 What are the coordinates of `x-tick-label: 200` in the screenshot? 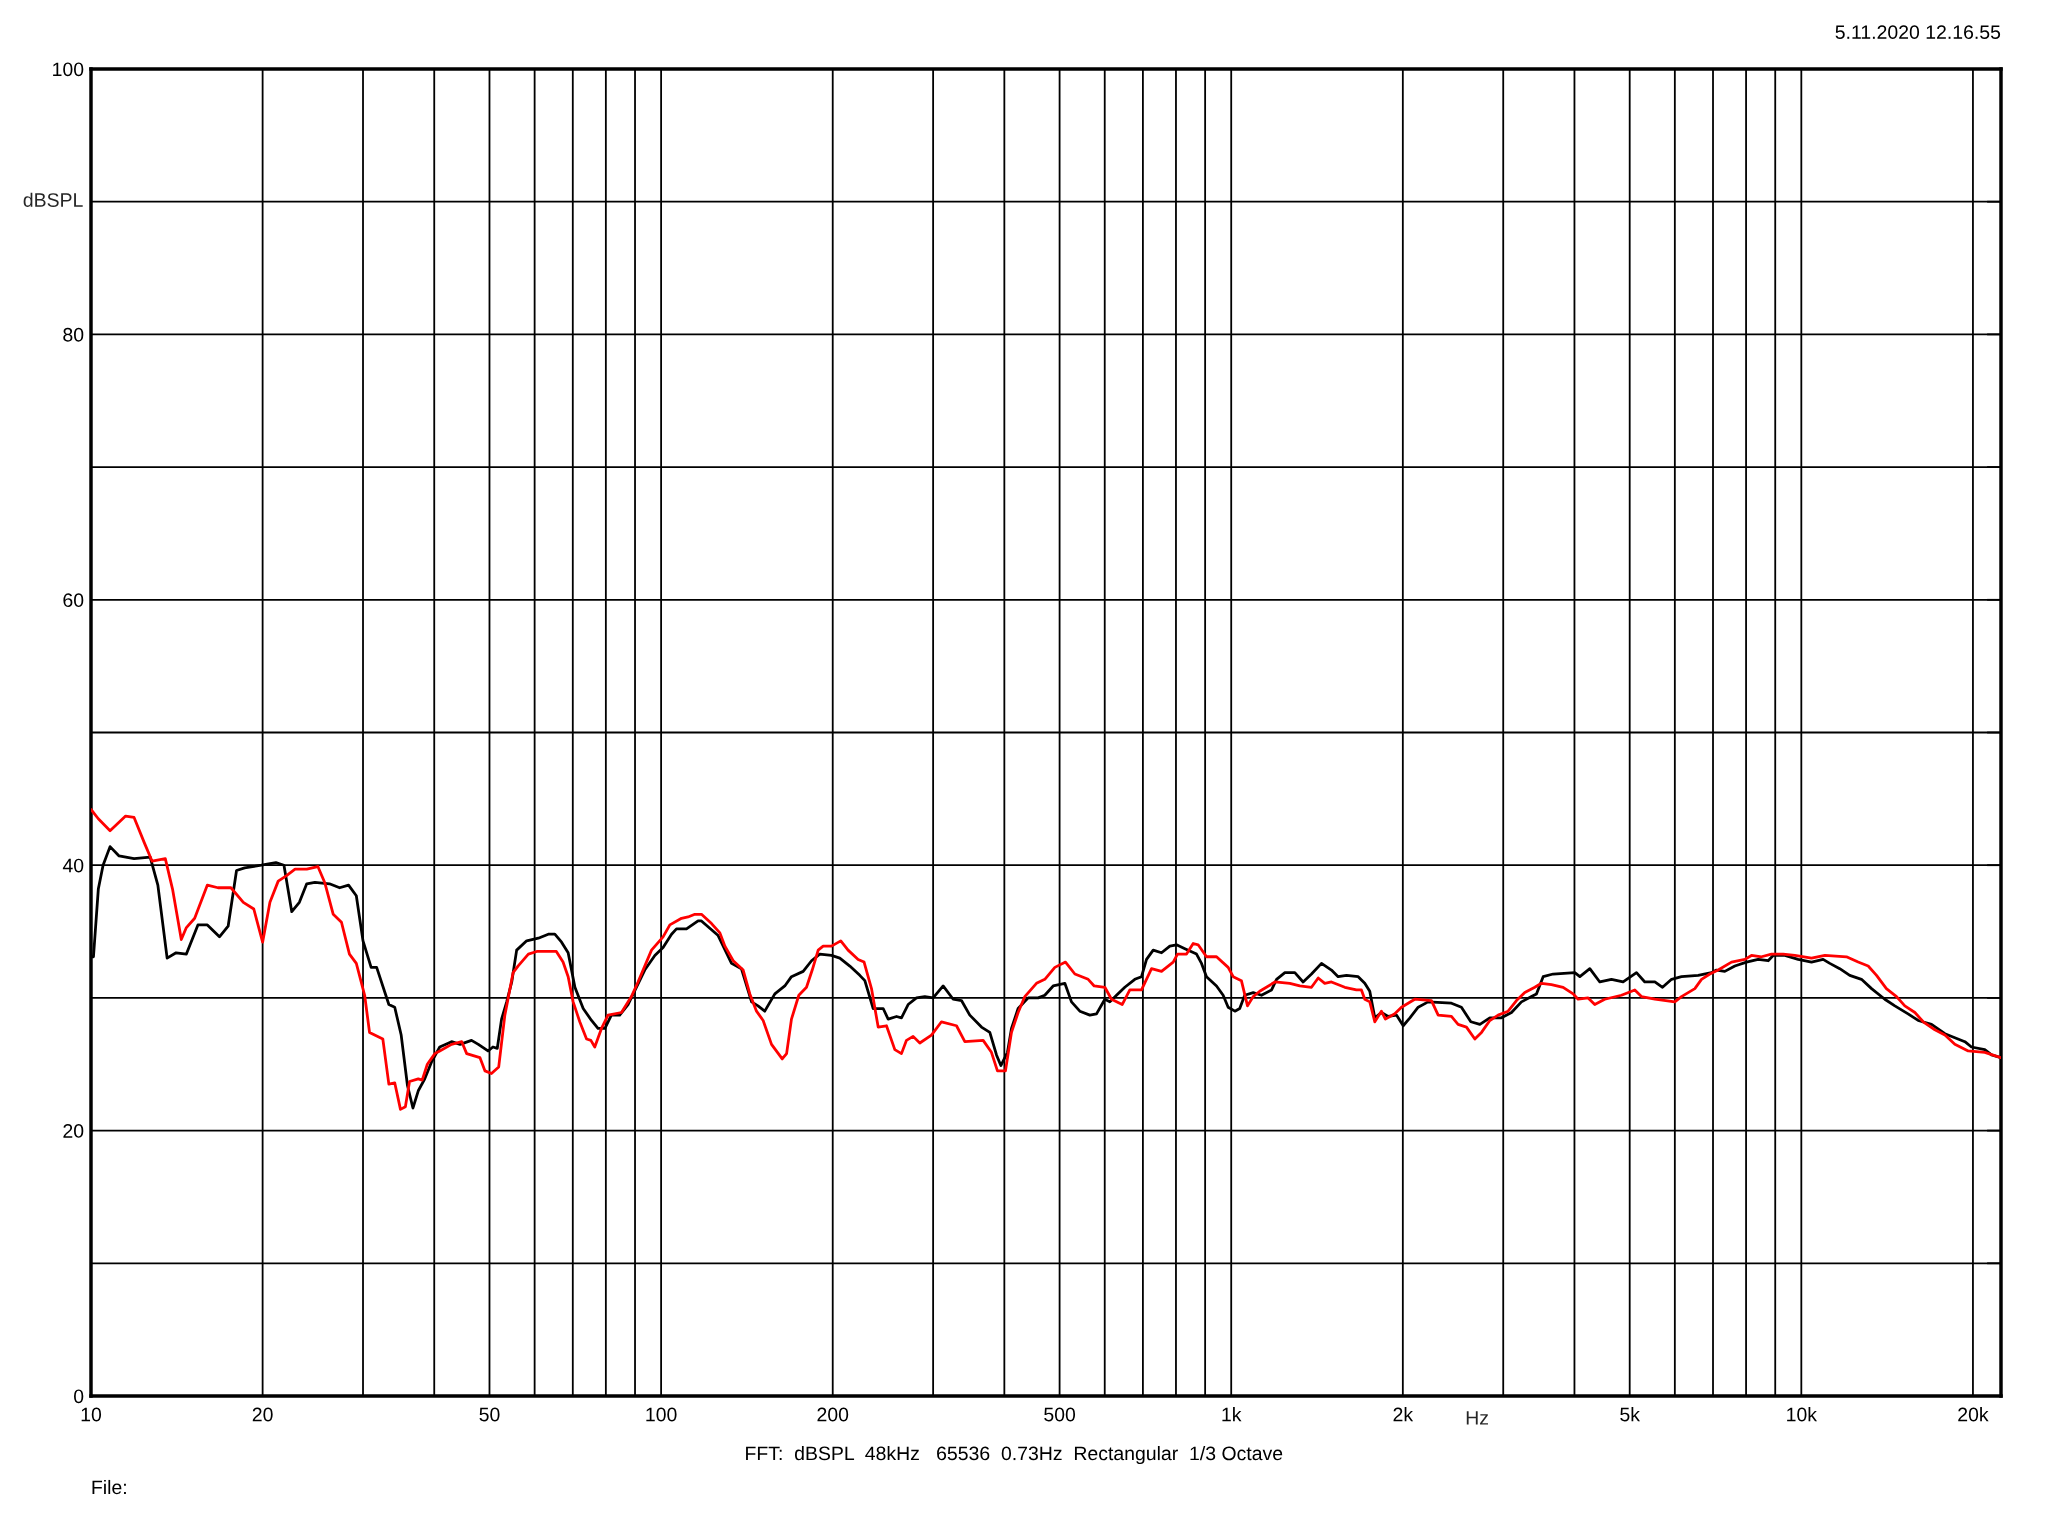 It's located at (833, 1414).